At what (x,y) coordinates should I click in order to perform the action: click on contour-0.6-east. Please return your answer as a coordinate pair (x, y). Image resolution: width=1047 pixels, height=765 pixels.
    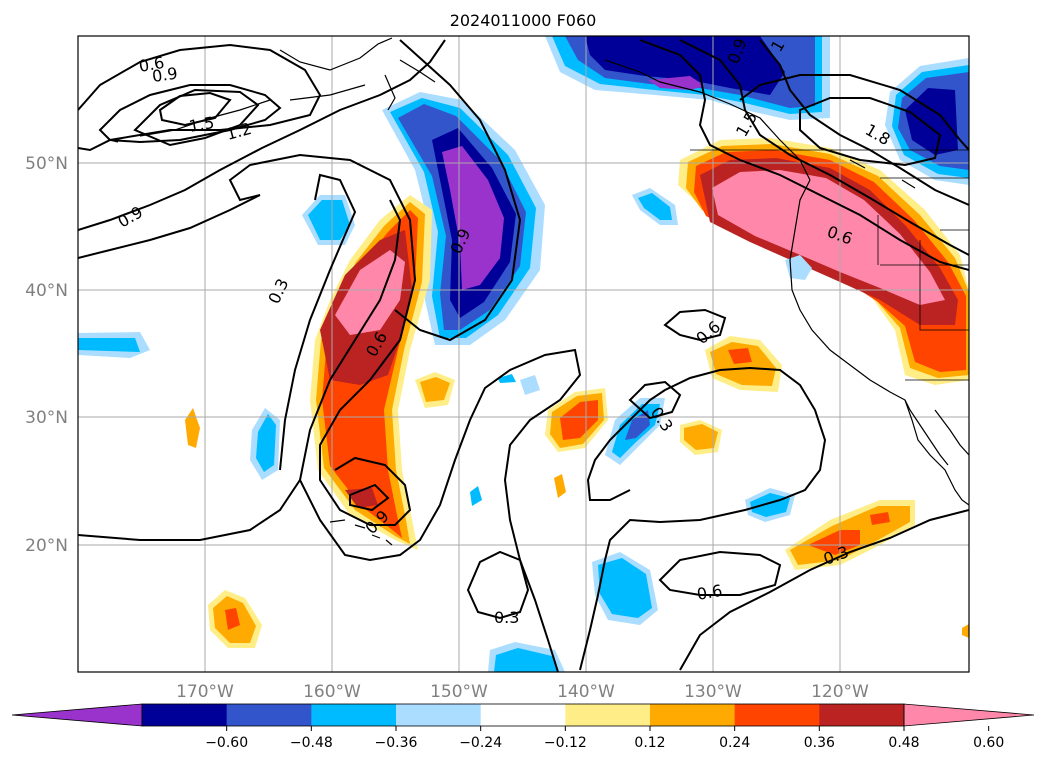
    Looking at the image, I should click on (703, 518).